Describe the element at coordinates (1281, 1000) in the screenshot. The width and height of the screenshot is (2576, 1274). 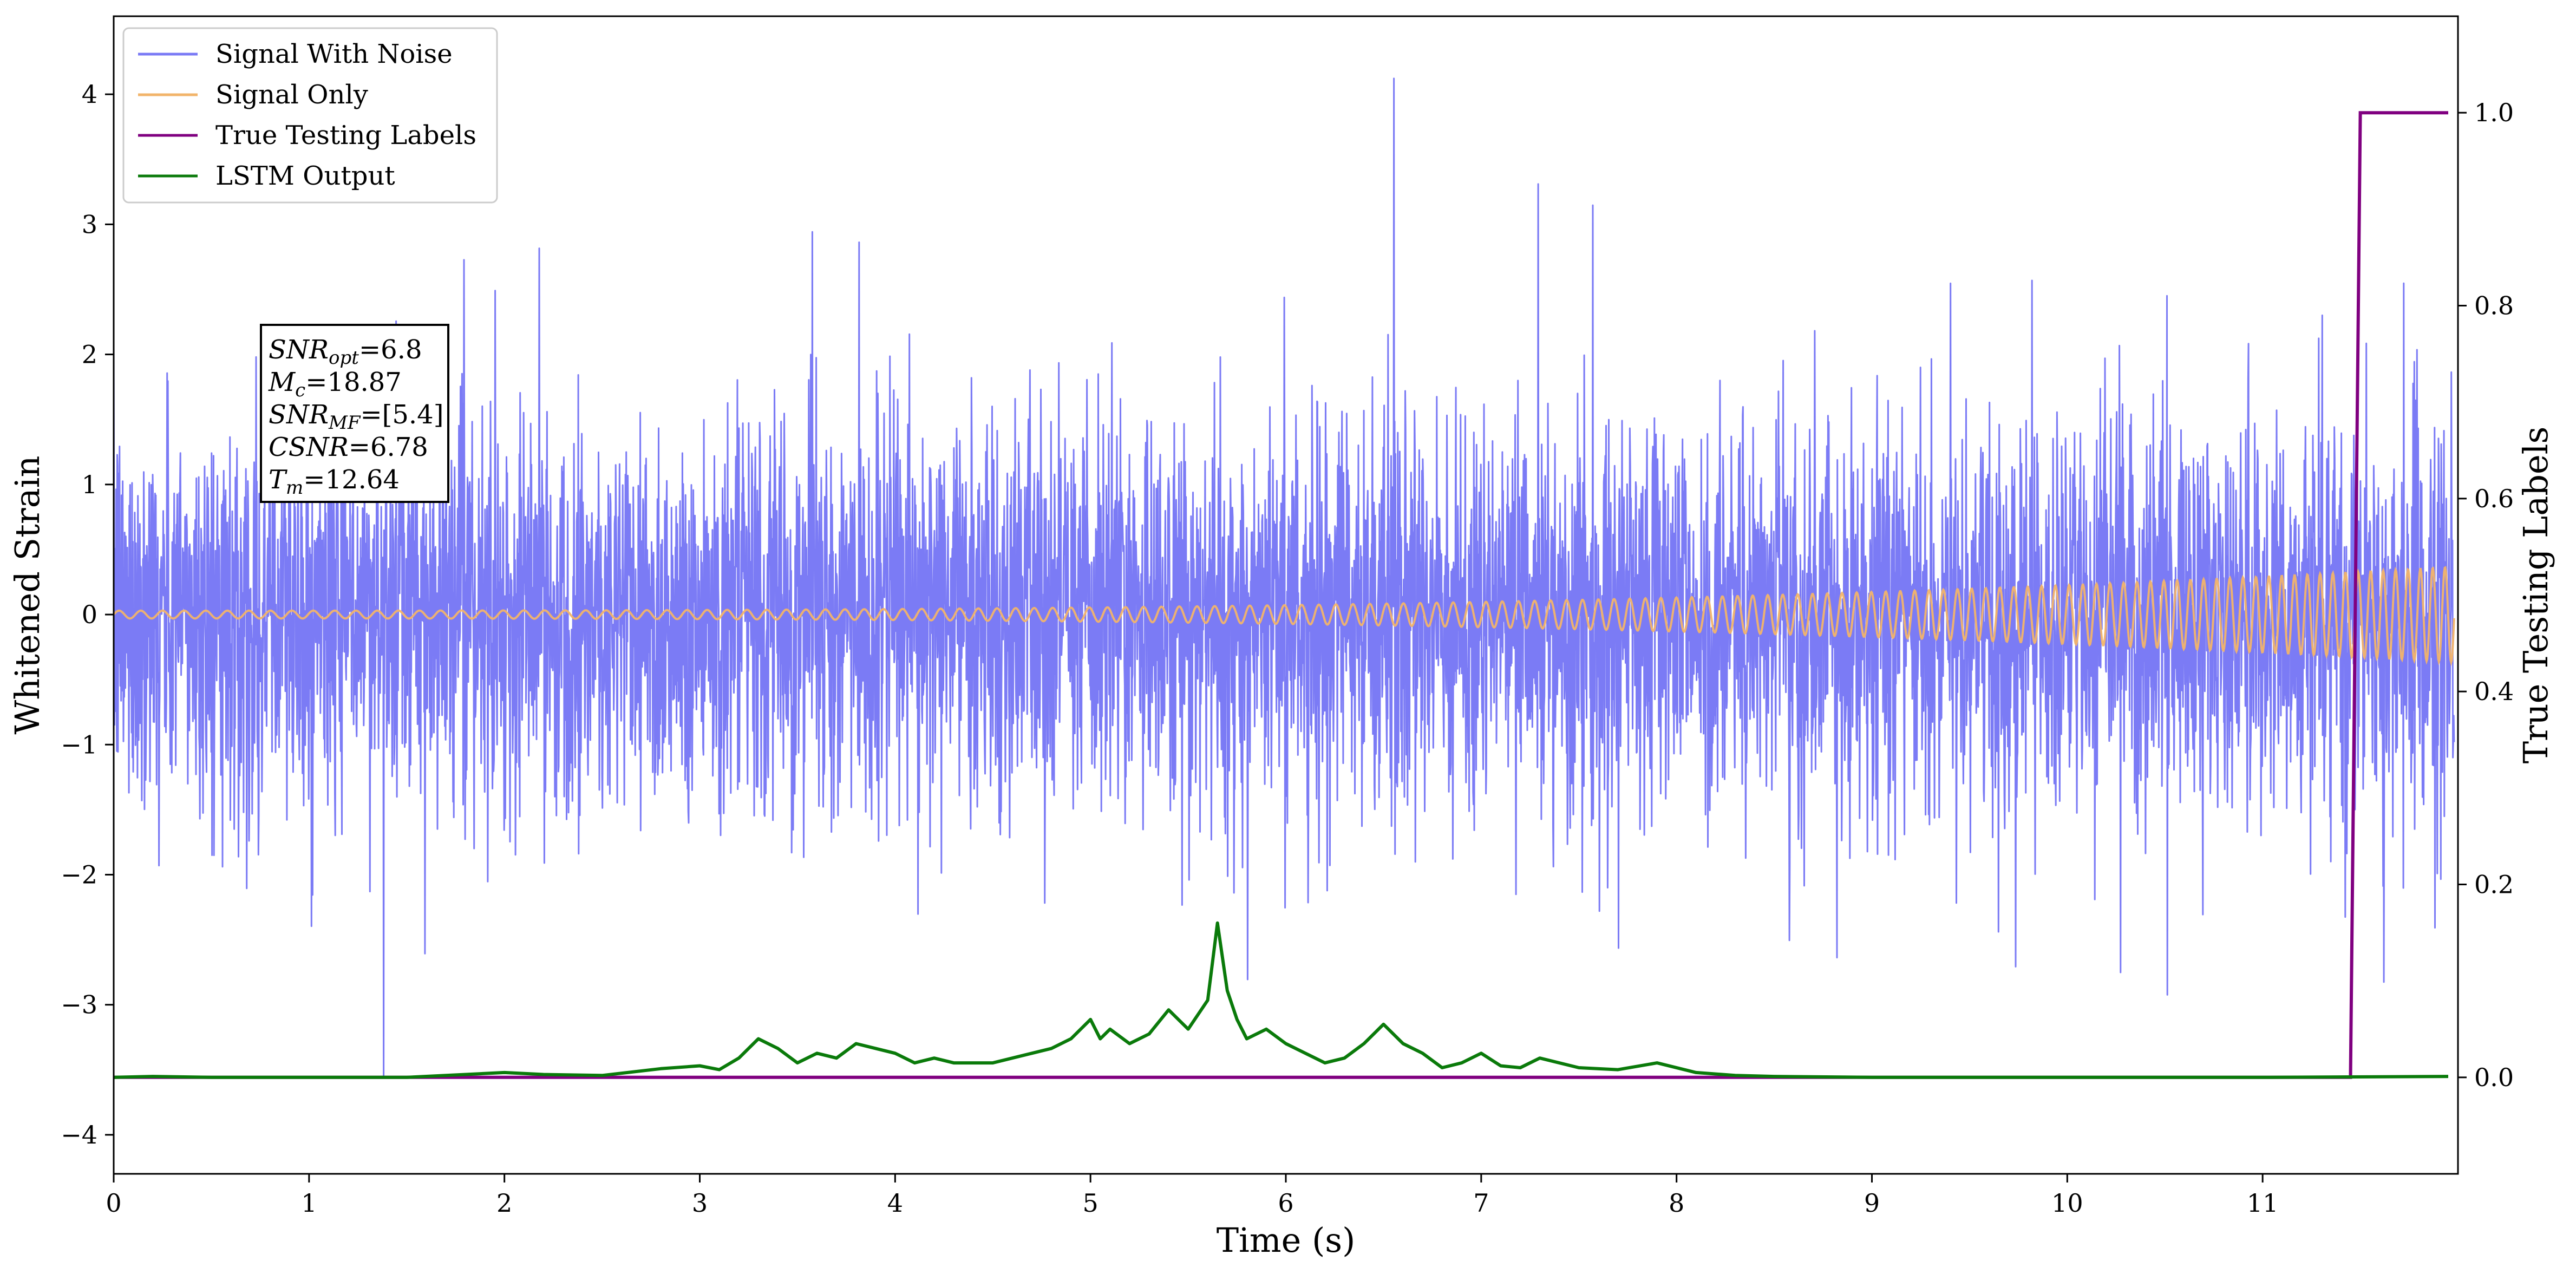
I see `series-lstm-output` at that location.